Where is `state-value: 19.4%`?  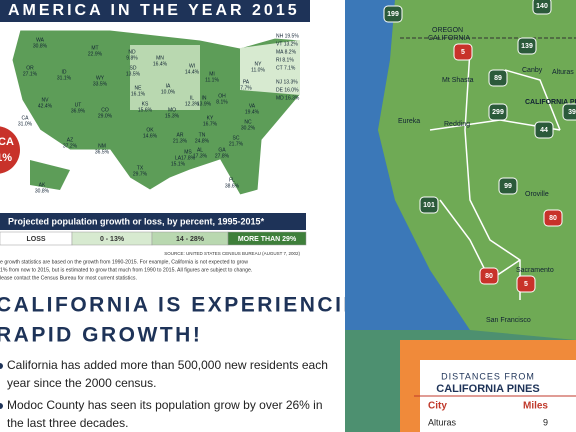 state-value: 19.4% is located at coordinates (252, 112).